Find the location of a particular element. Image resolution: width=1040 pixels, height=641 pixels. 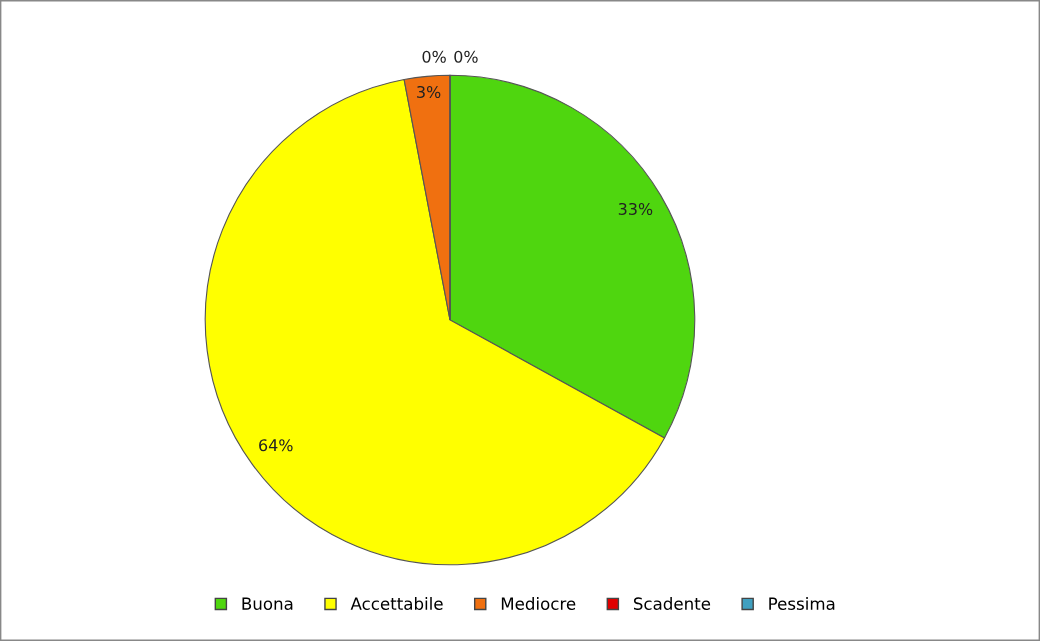

data-label: 33% is located at coordinates (635, 208).